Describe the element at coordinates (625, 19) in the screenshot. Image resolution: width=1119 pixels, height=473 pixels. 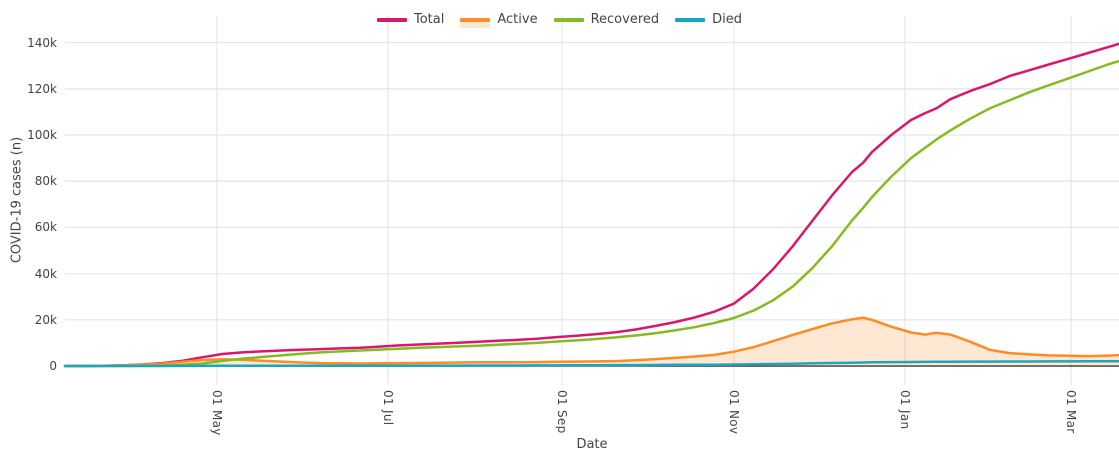
I see `legend-label-recovered: Recovered` at that location.